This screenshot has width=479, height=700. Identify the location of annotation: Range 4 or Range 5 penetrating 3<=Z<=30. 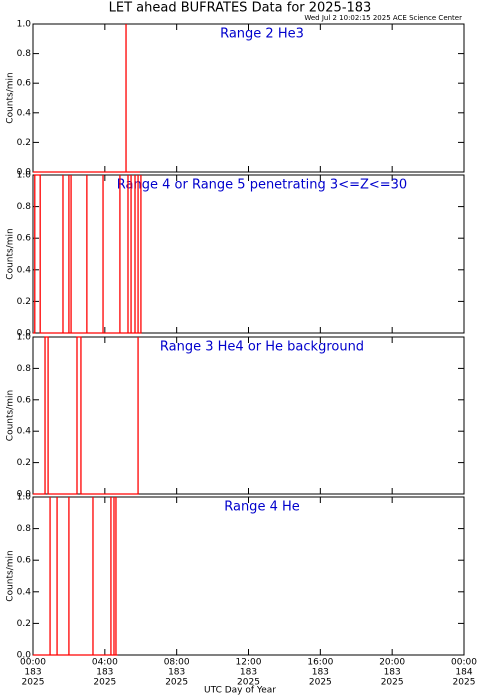
(262, 185).